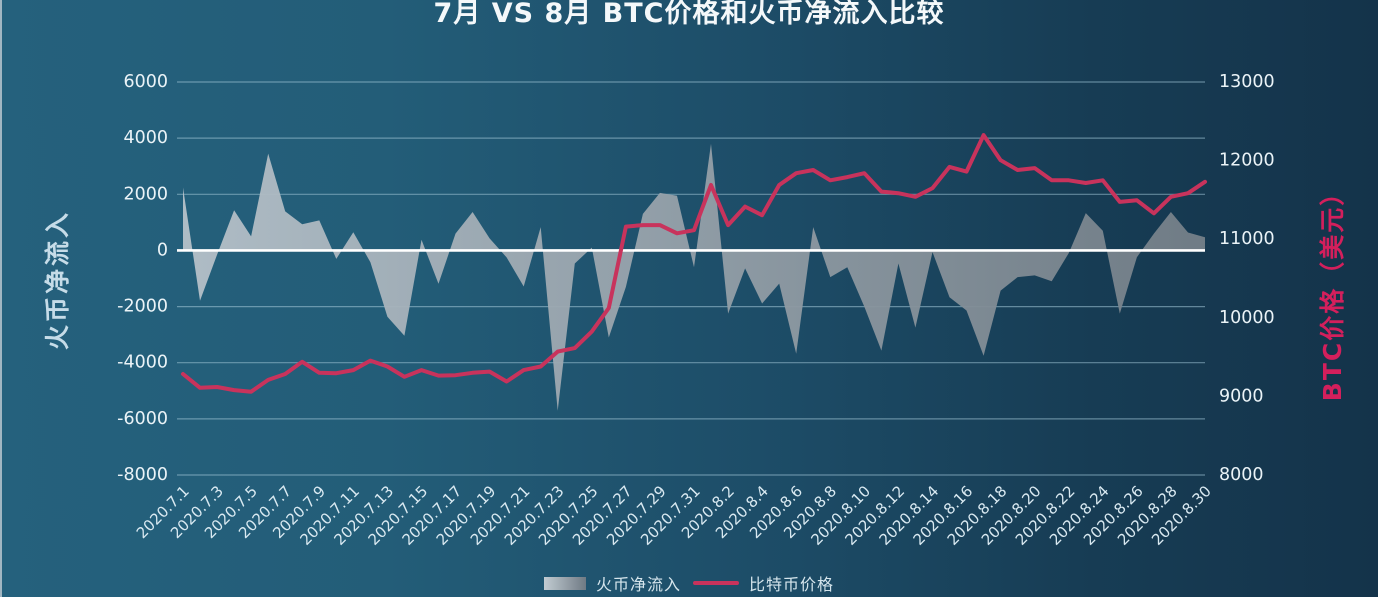 This screenshot has height=597, width=1378. What do you see at coordinates (145, 194) in the screenshot?
I see `svg-text: 2000` at bounding box center [145, 194].